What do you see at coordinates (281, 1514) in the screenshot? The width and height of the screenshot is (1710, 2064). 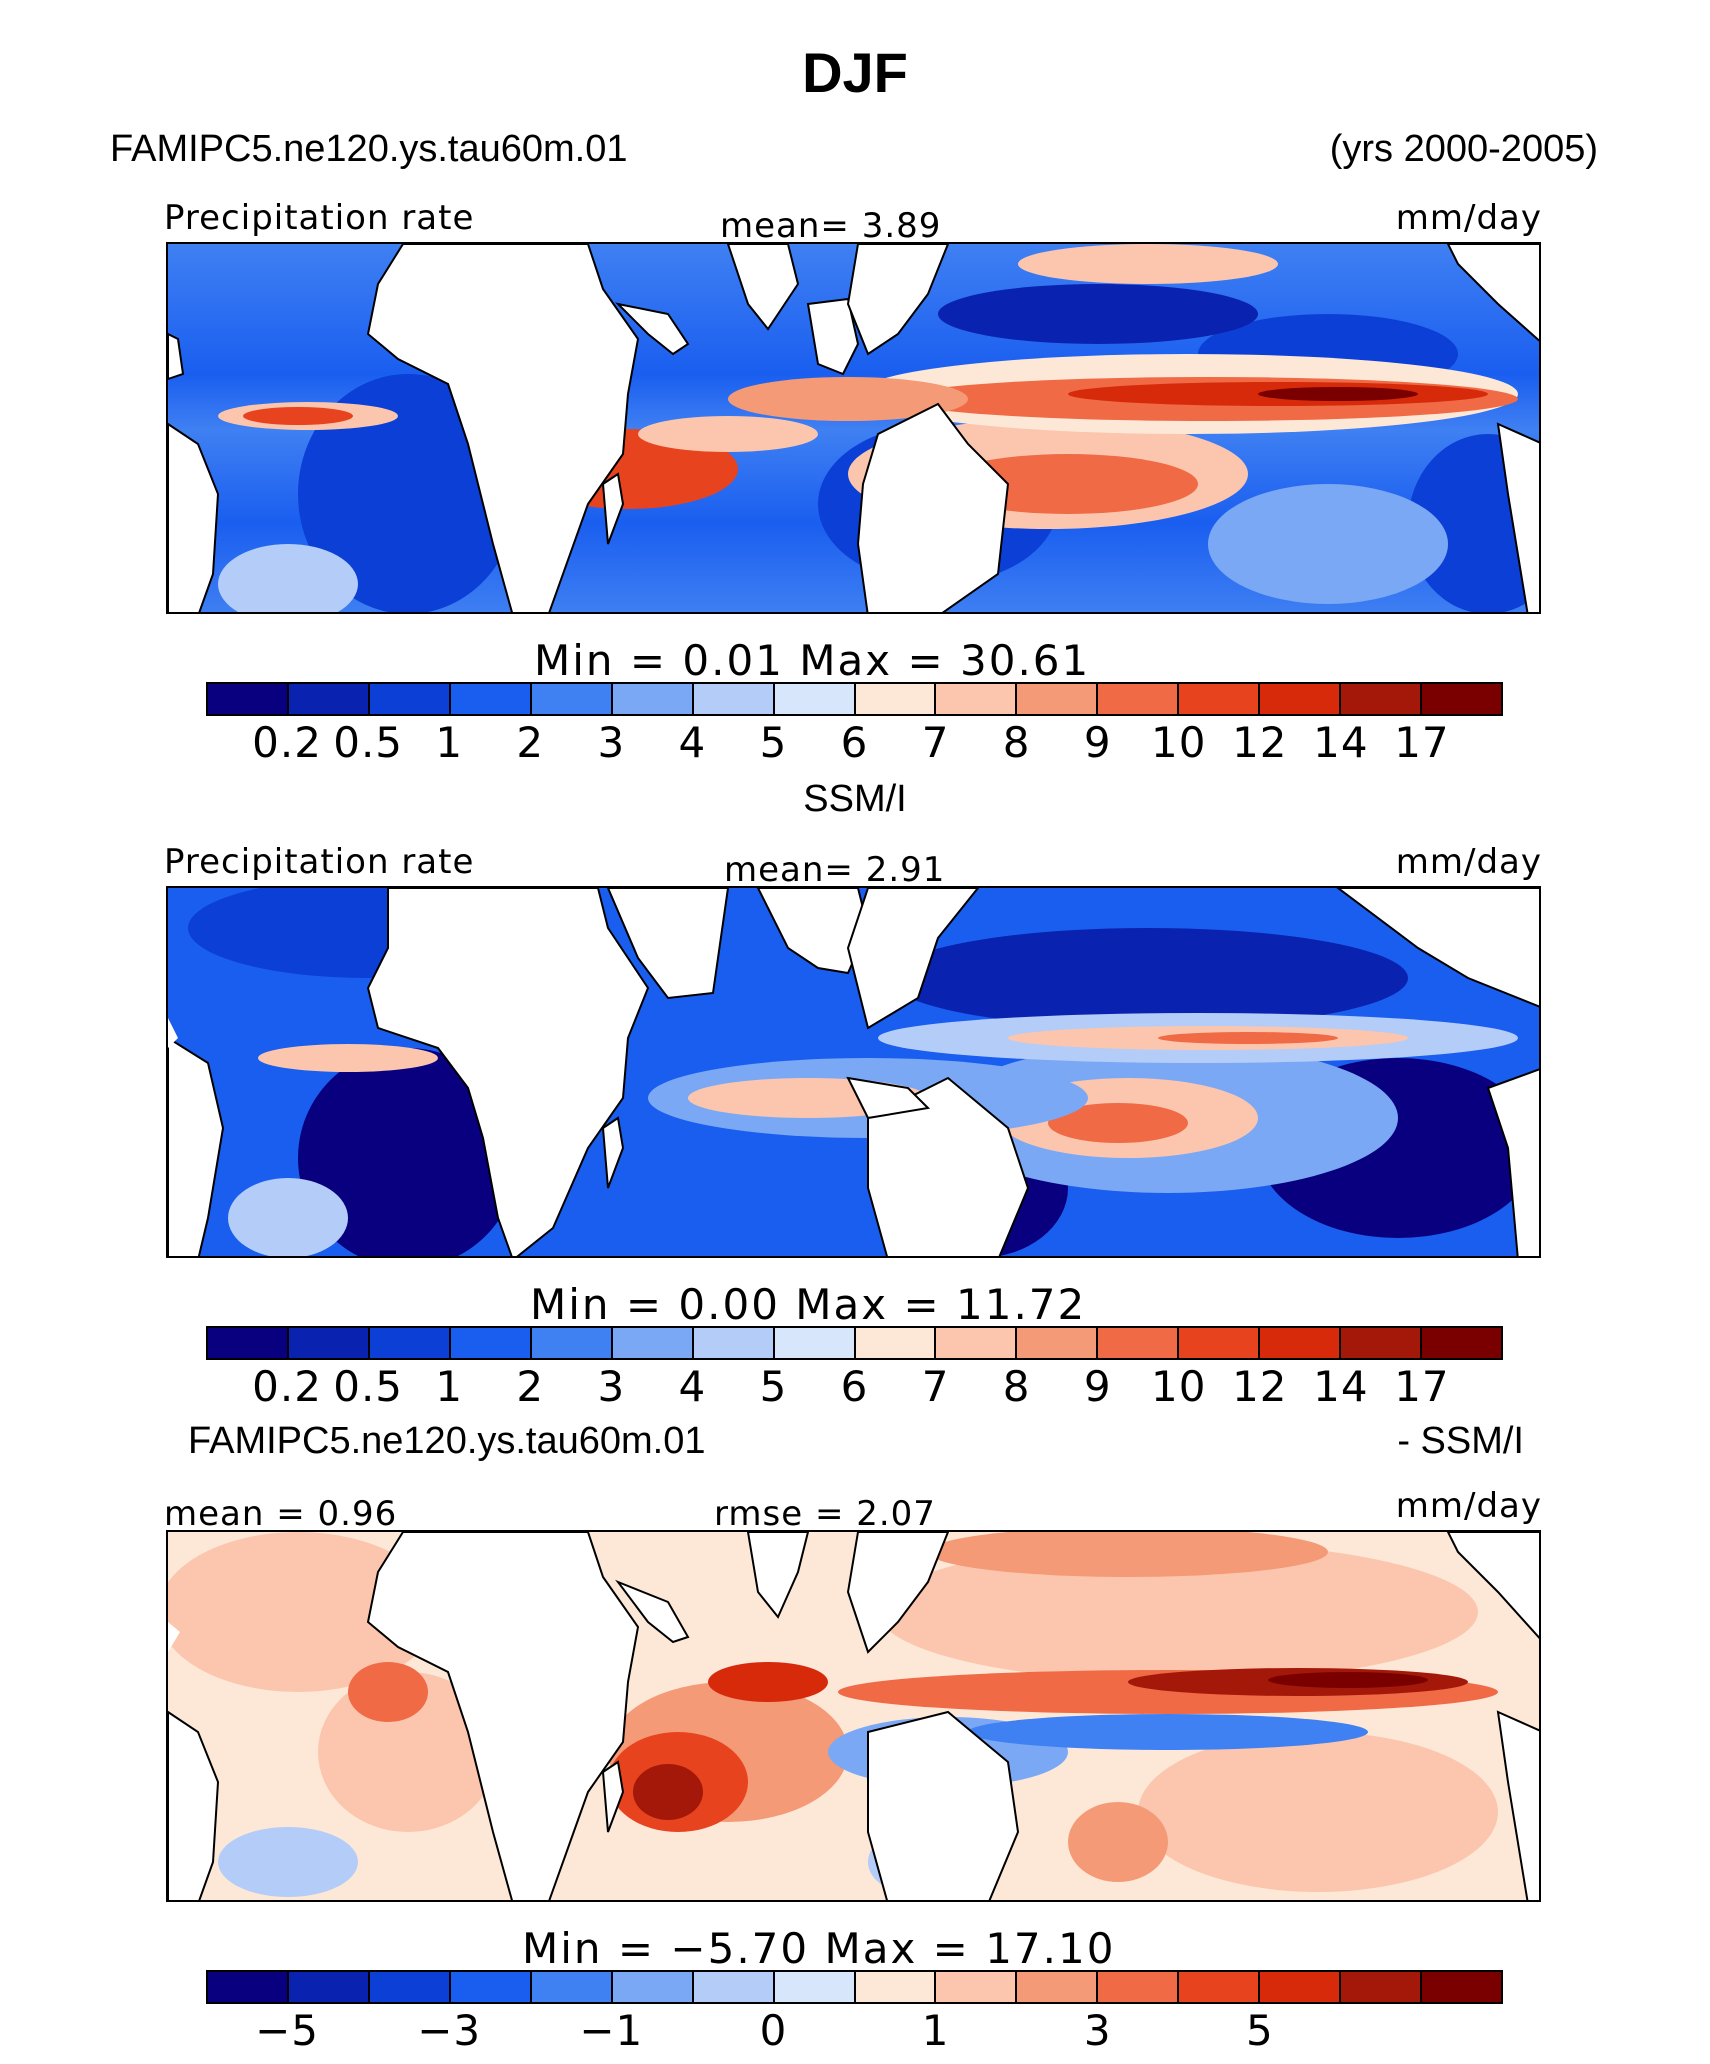 I see `panel-3-mean-label: mean = 0.96` at bounding box center [281, 1514].